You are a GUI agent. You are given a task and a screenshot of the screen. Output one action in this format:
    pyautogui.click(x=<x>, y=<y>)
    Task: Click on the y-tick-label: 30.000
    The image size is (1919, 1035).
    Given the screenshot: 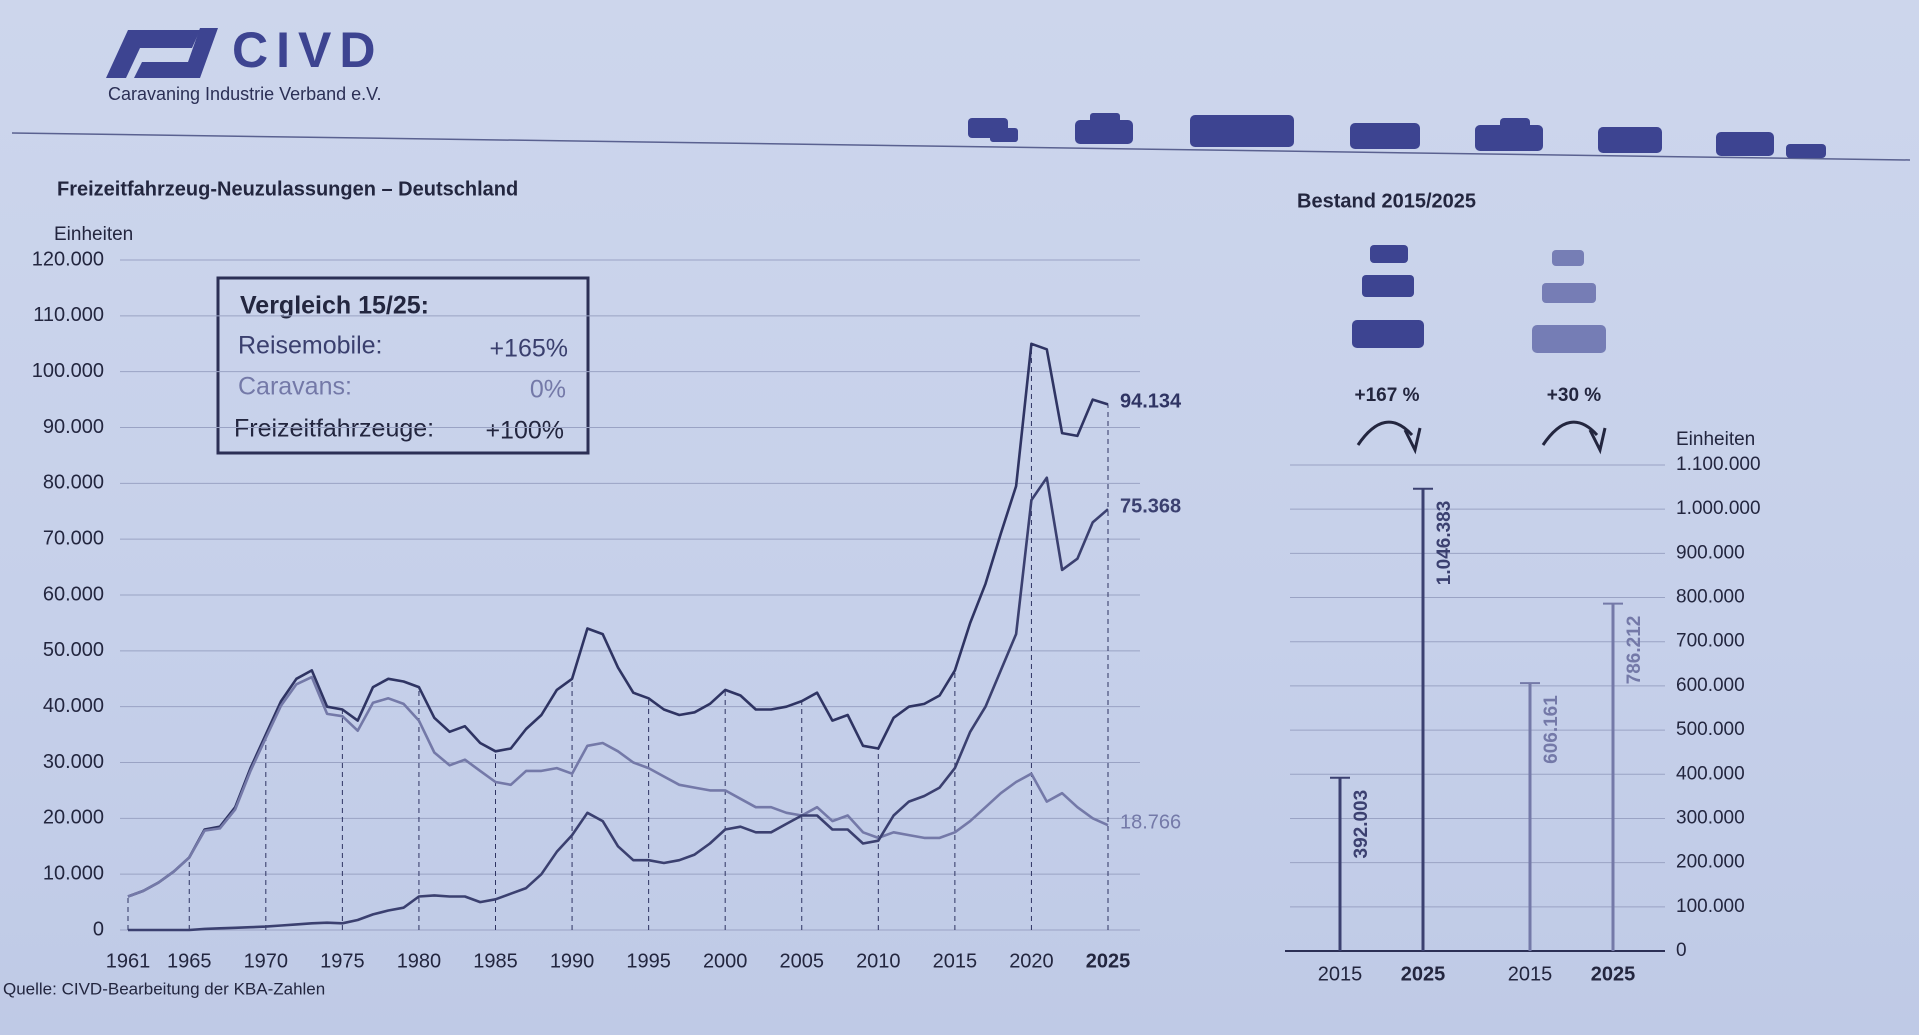 What is the action you would take?
    pyautogui.click(x=73, y=762)
    